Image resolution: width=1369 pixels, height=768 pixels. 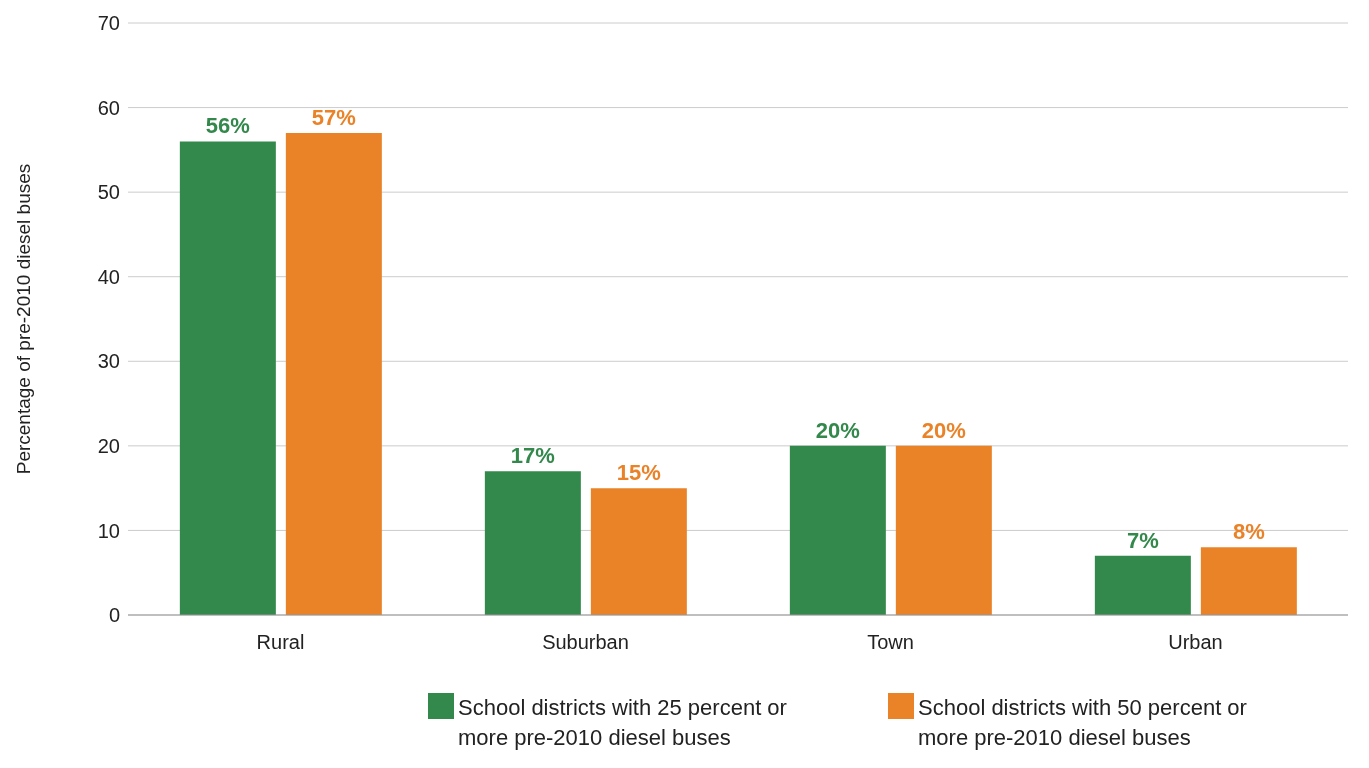 I want to click on data-label: 57%, so click(x=333, y=117).